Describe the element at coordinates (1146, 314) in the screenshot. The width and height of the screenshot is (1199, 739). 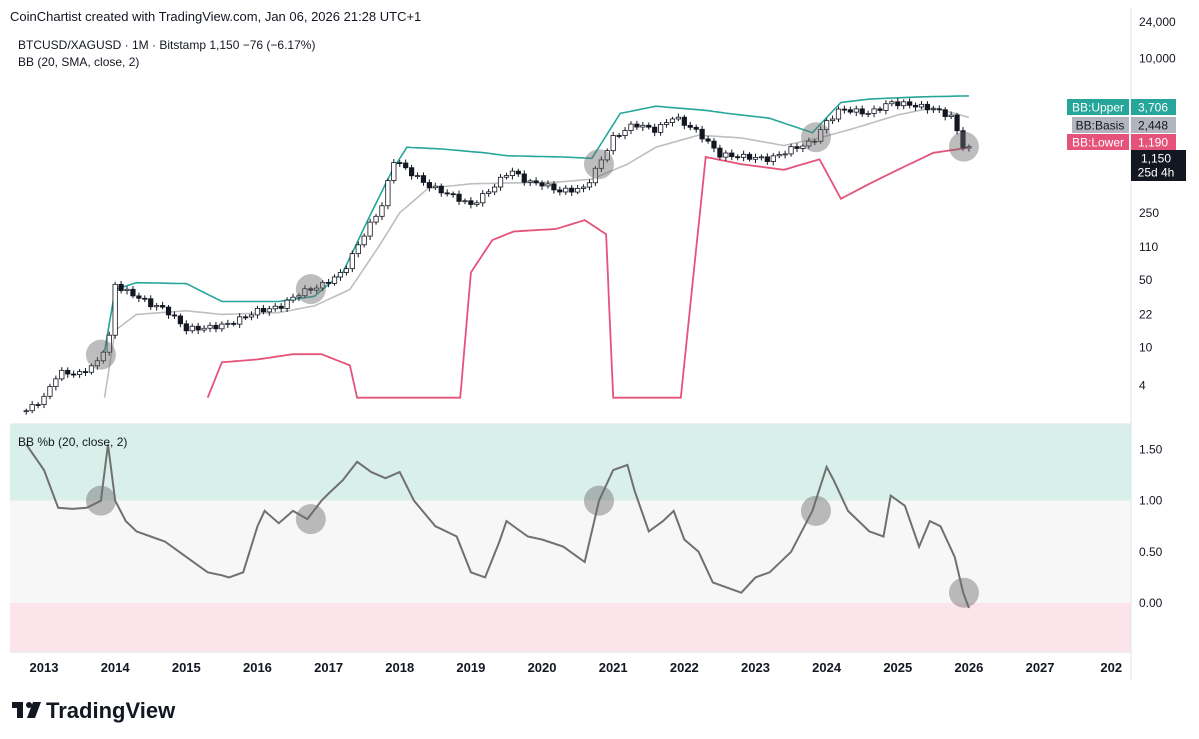
I see `price-tick-label: 22` at that location.